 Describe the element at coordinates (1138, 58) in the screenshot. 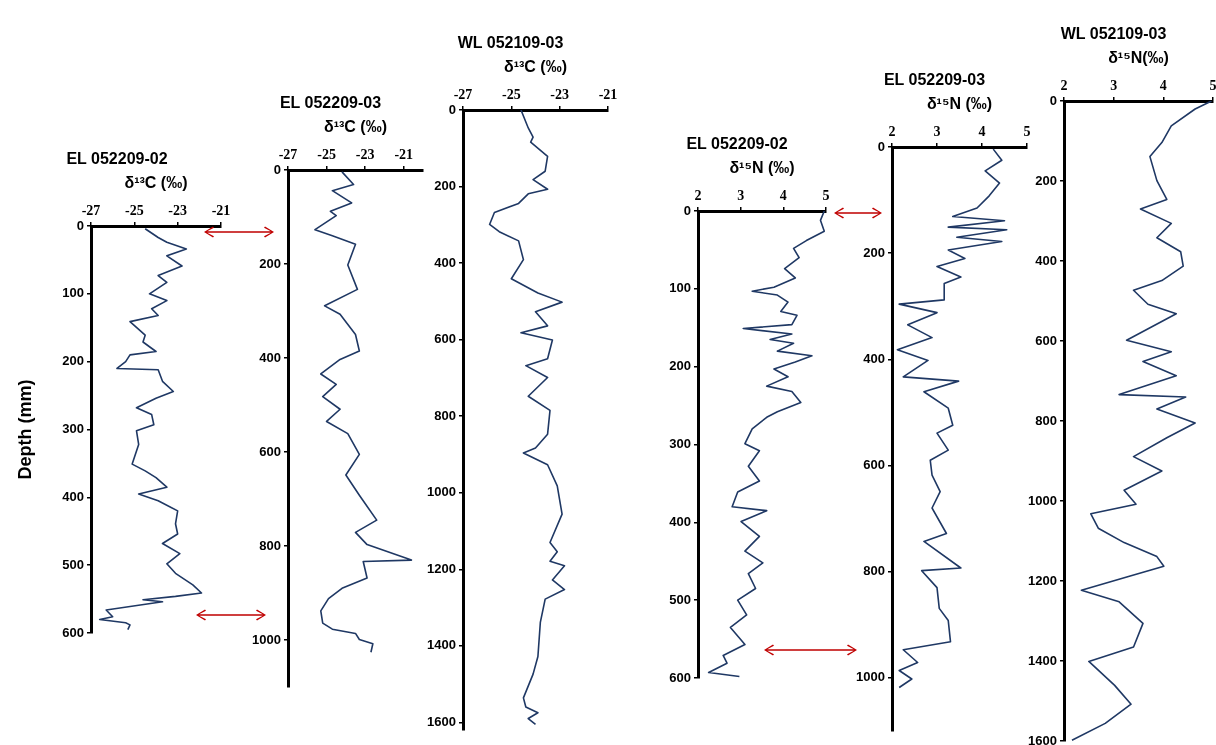

I see `x-axis-title: δ¹⁵N(‰)` at that location.